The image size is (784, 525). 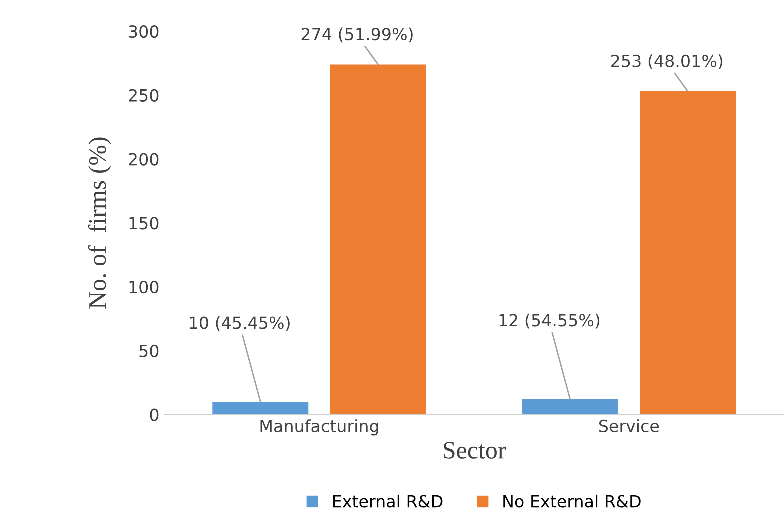 I want to click on y-axis-title: No. of firms (%), so click(x=100, y=223).